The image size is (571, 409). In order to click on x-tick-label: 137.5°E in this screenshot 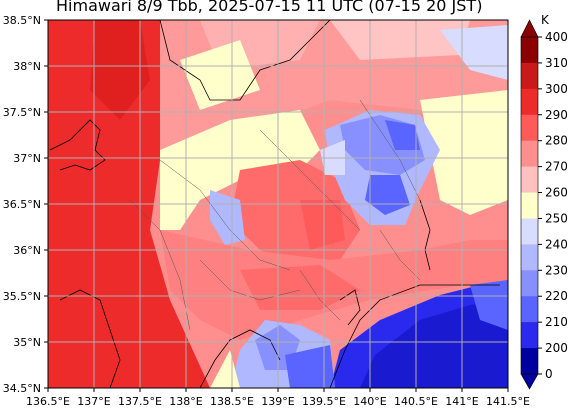, I will do `click(140, 401)`.